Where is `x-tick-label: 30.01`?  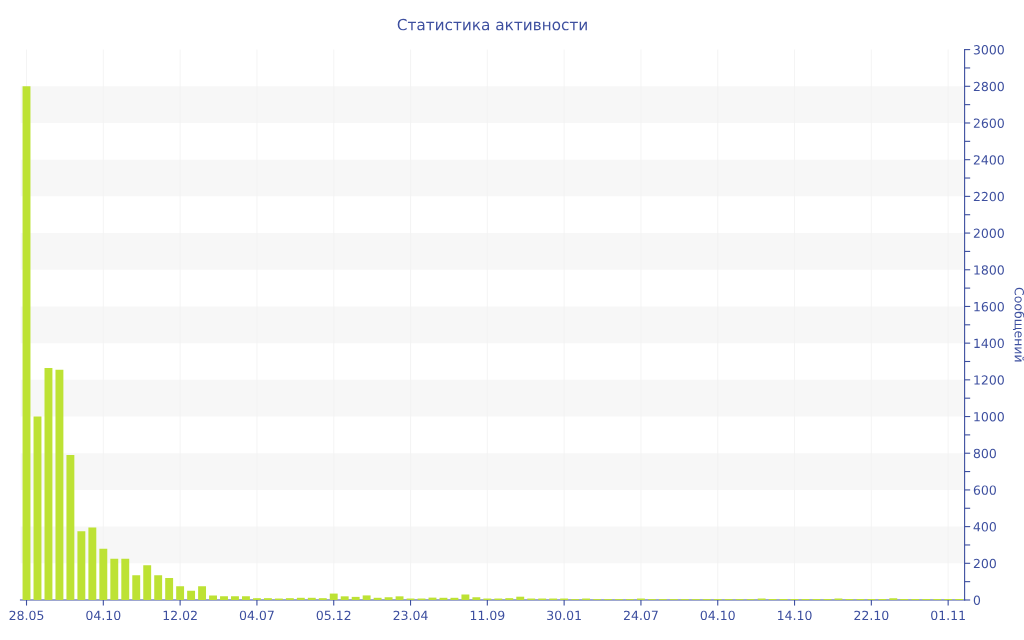
x-tick-label: 30.01 is located at coordinates (564, 615).